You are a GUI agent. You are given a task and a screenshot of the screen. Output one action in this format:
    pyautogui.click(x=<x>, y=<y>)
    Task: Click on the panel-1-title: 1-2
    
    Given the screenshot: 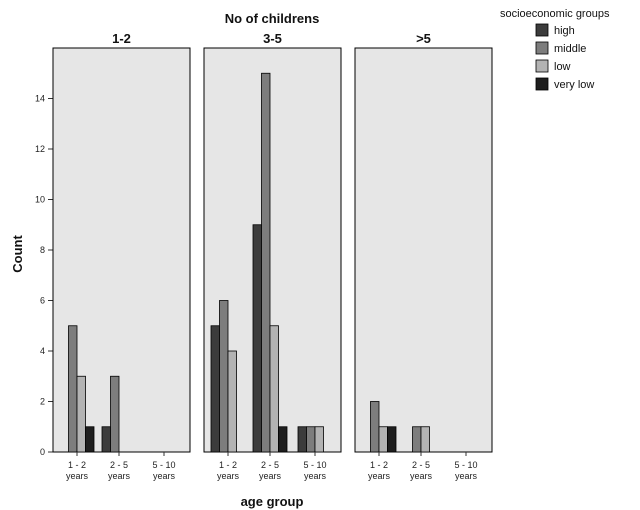 What is the action you would take?
    pyautogui.click(x=121, y=38)
    